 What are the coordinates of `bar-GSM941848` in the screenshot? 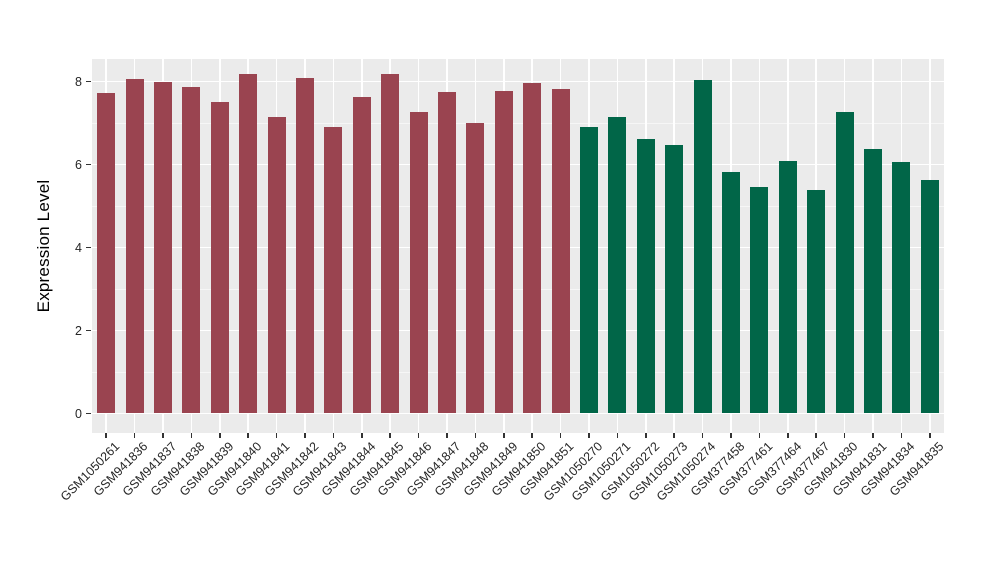 It's located at (475, 268).